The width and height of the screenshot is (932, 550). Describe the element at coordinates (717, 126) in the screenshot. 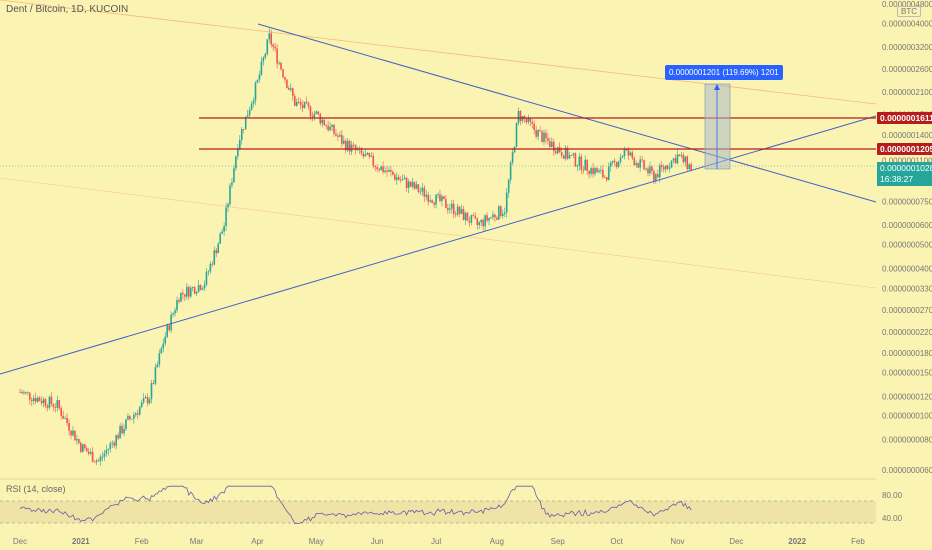

I see `measure-box` at that location.